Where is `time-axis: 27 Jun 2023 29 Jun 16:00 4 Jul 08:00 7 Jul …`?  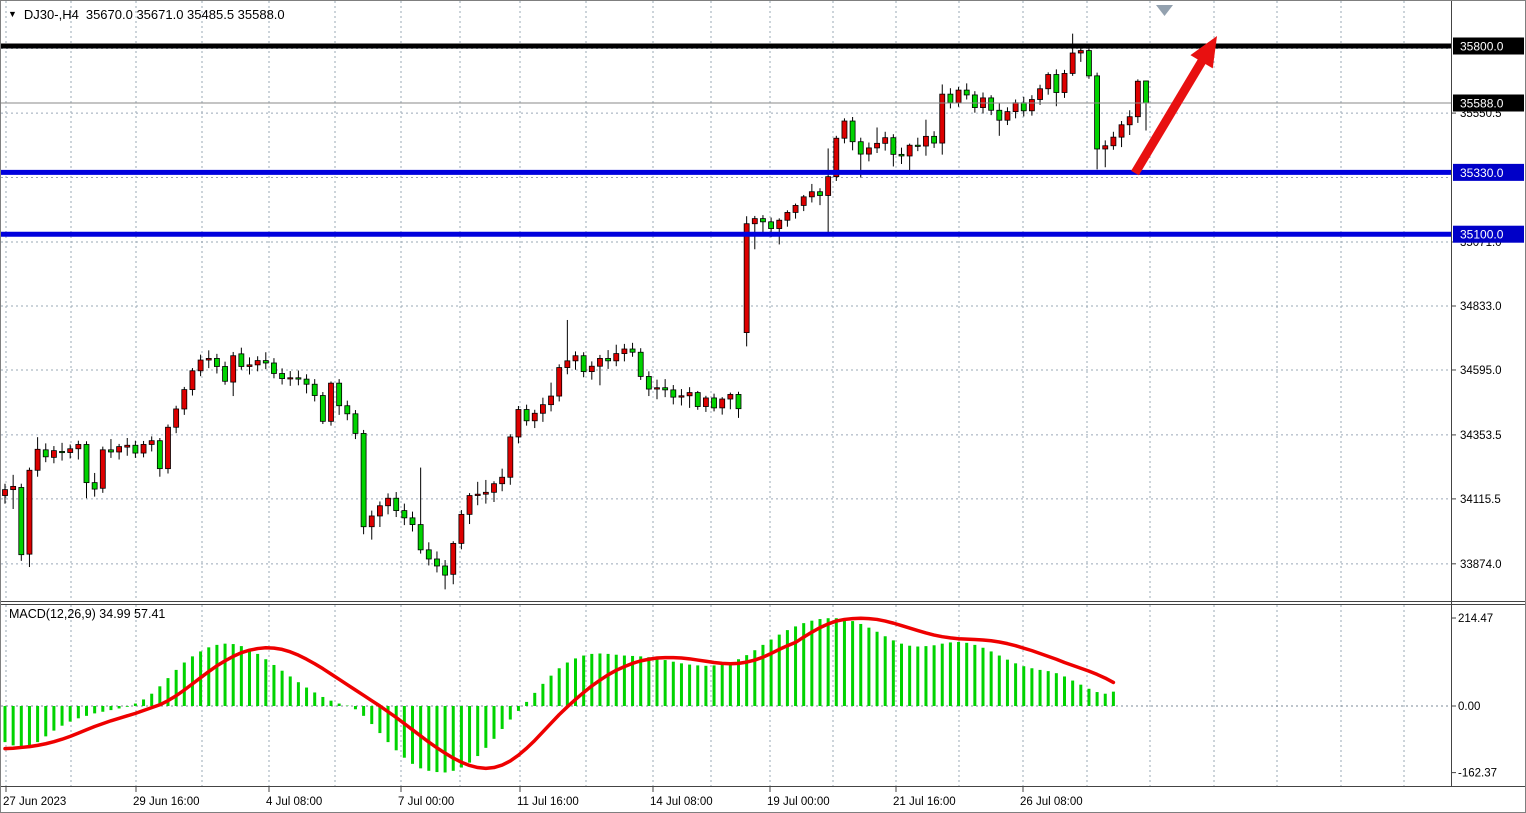
time-axis: 27 Jun 2023 29 Jun 16:00 4 Jul 08:00 7 Jul … is located at coordinates (543, 797).